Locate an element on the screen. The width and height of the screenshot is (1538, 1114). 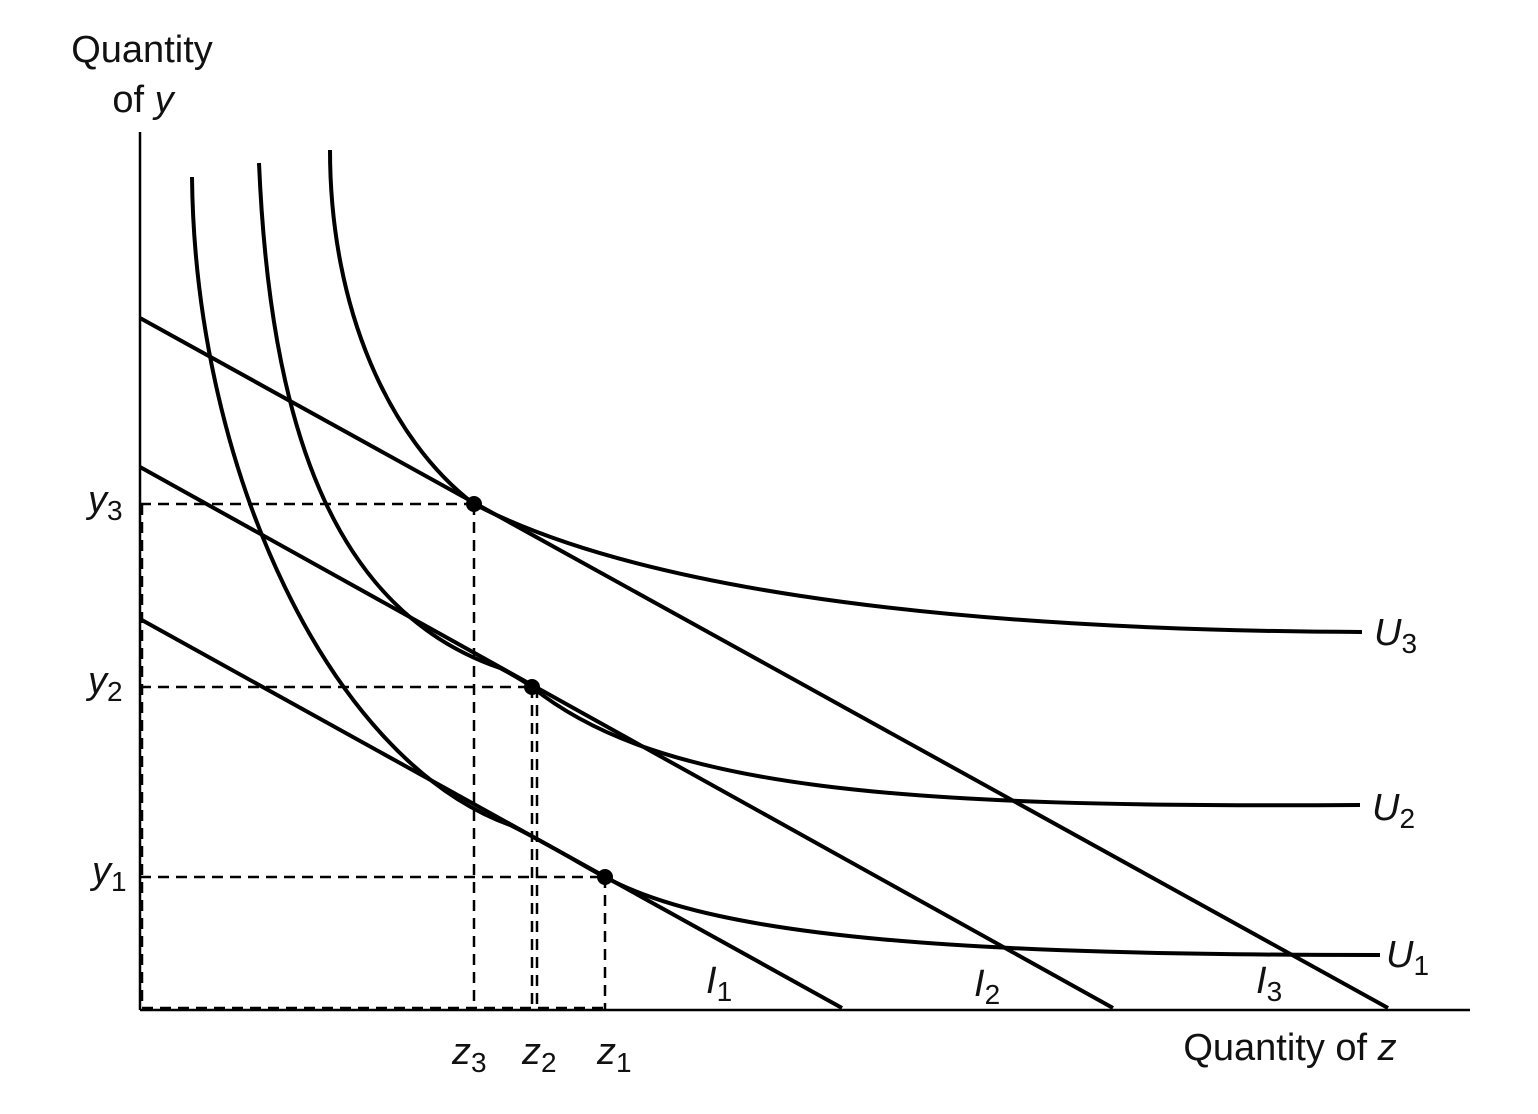
label-u1: U1 is located at coordinates (1407, 957).